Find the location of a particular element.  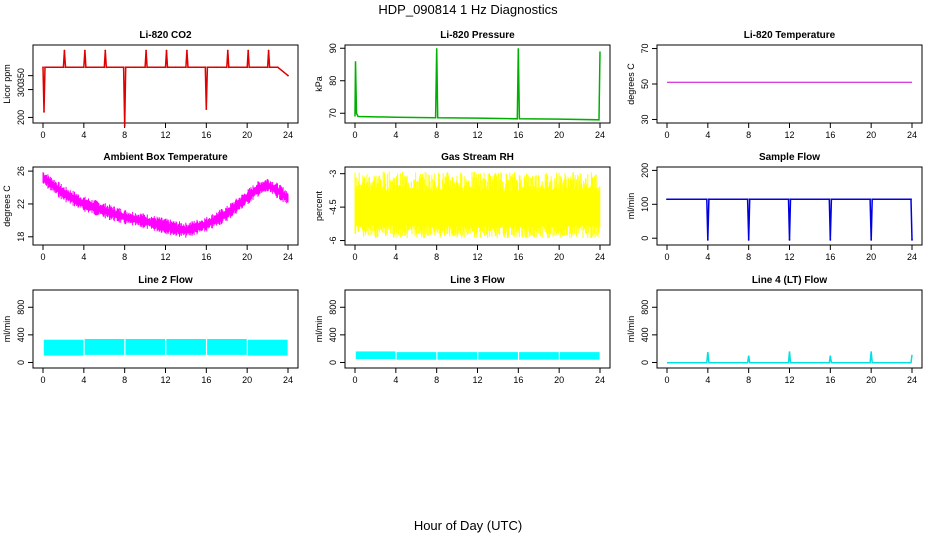

y-axis-label: kPa is located at coordinates (319, 84).